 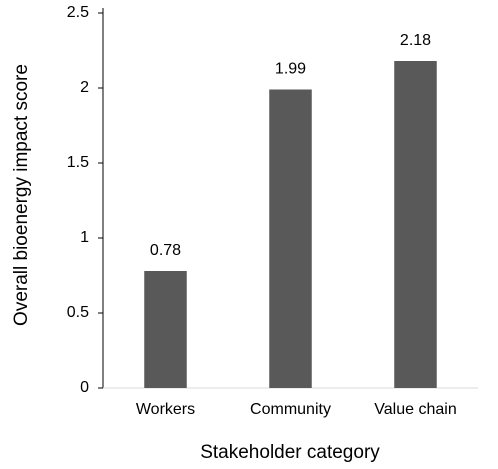 I want to click on y-tick-label: 0.5, so click(x=78, y=312).